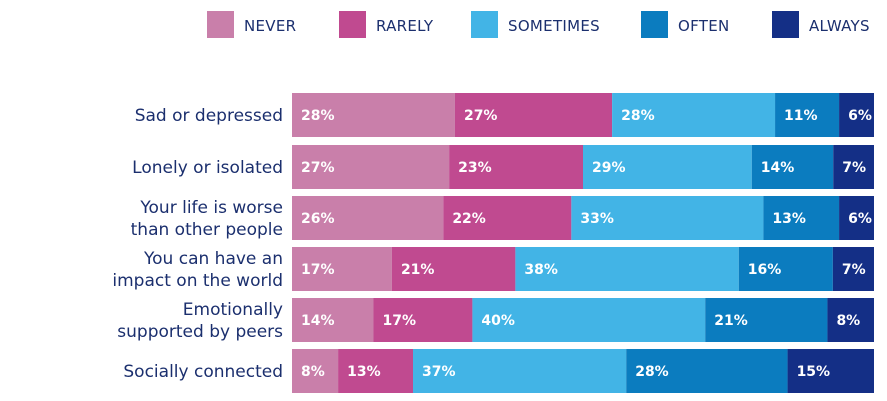  What do you see at coordinates (207, 230) in the screenshot?
I see `category-label: than other people` at bounding box center [207, 230].